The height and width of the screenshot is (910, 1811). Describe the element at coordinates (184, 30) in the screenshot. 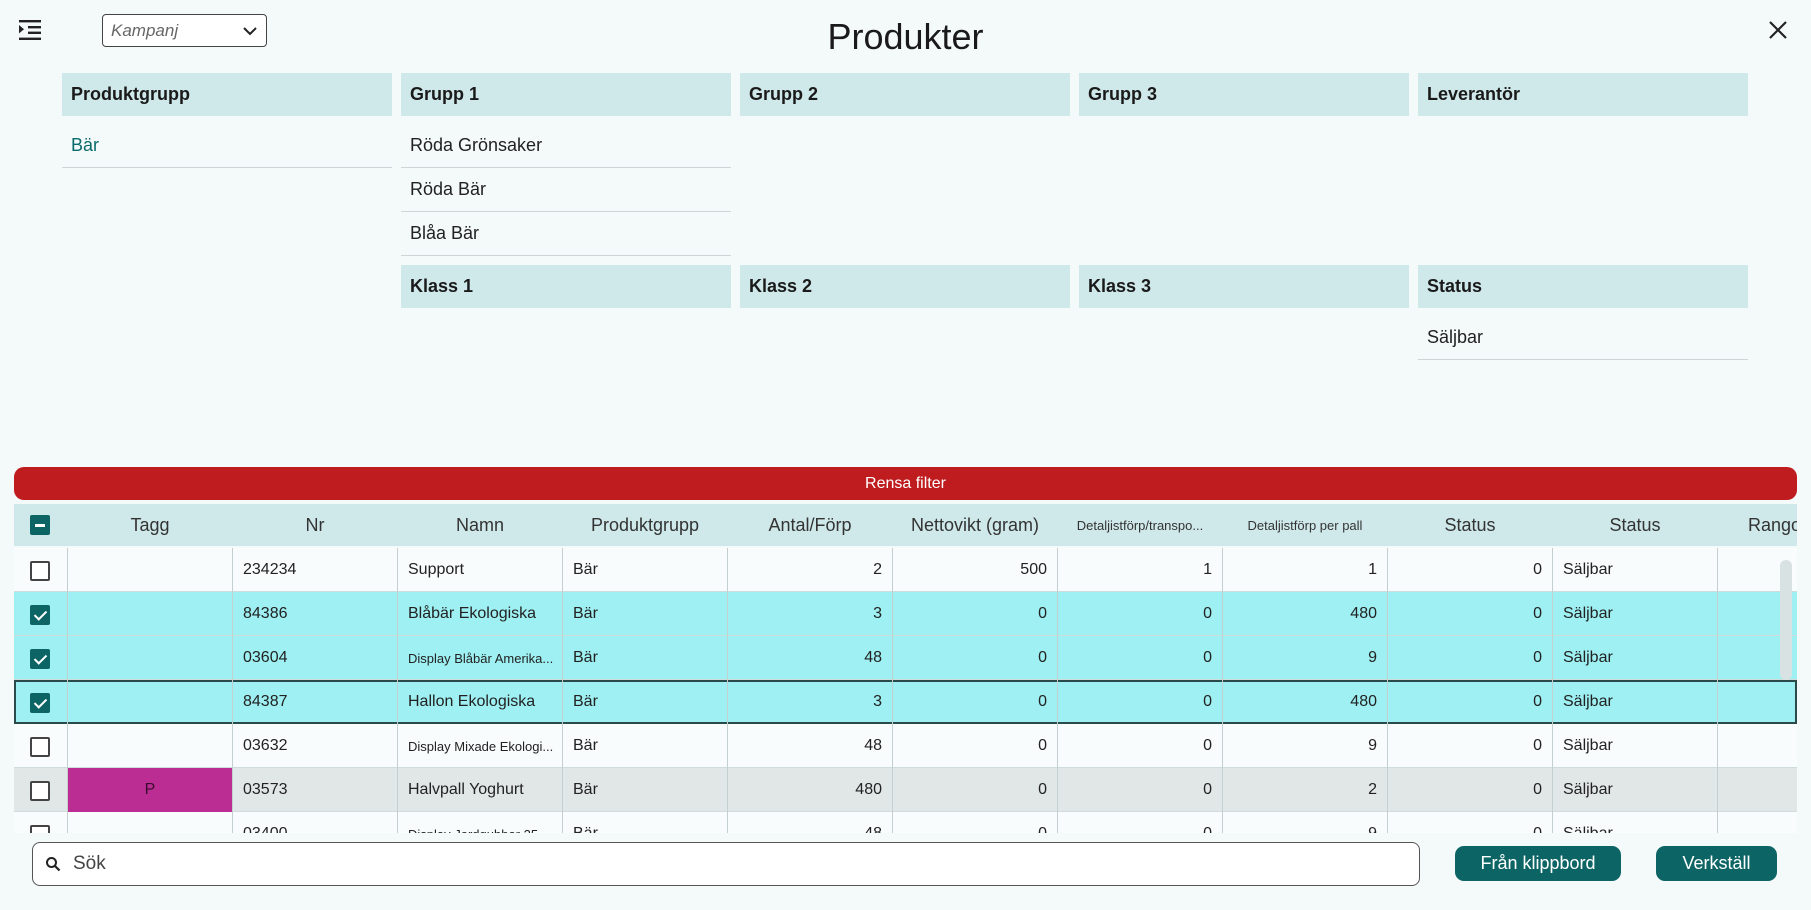

I see `kampanj-select: Kampanj` at that location.